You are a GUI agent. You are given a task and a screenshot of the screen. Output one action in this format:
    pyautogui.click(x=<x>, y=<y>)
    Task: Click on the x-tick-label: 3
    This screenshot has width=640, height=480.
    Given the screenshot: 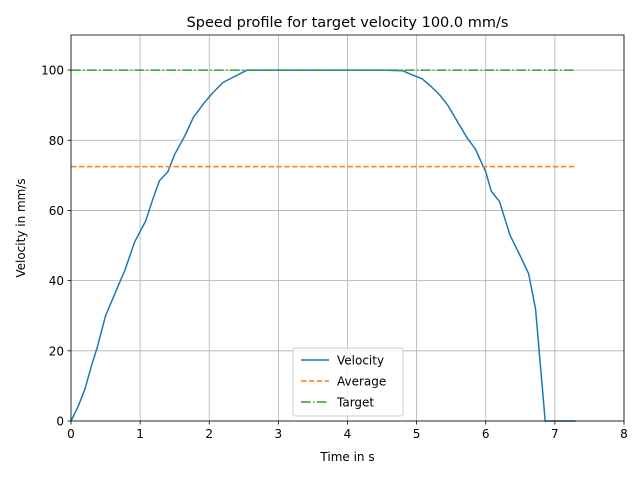 What is the action you would take?
    pyautogui.click(x=279, y=434)
    